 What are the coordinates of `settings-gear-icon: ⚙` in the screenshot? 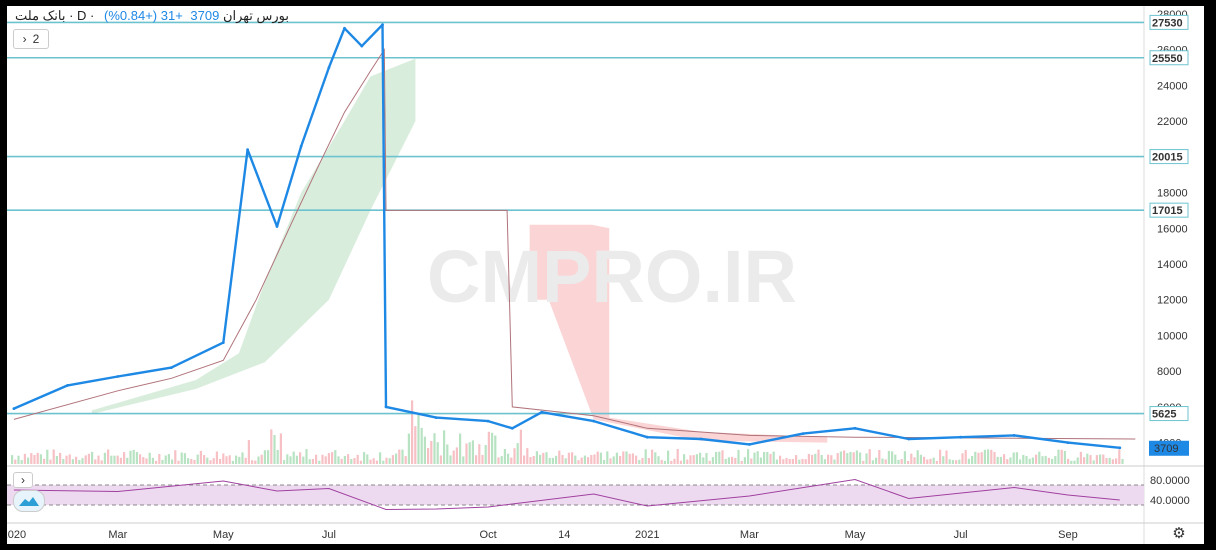 It's located at (1179, 533).